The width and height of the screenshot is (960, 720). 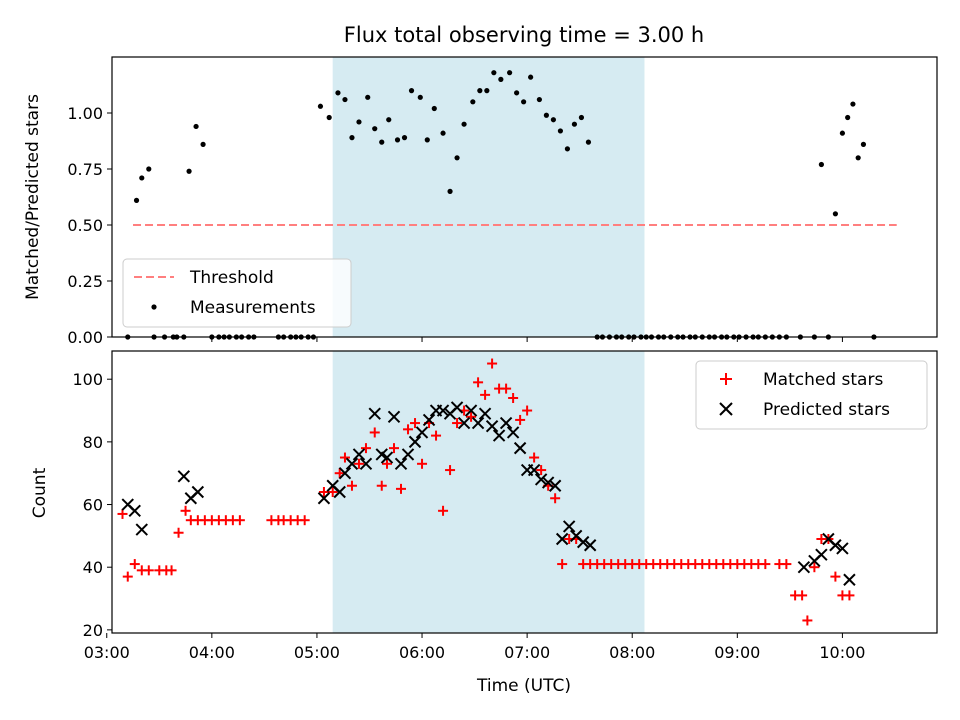 I want to click on xtick-label: 05:00, so click(x=317, y=652).